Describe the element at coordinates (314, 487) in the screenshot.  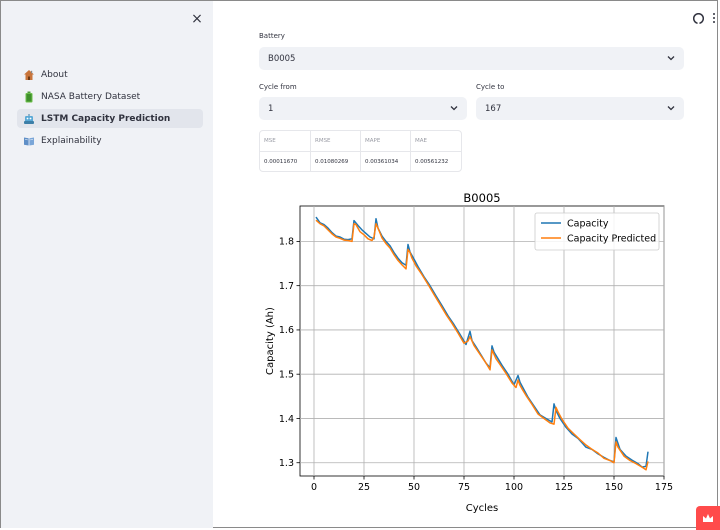
I see `x-tick-label: 0` at that location.